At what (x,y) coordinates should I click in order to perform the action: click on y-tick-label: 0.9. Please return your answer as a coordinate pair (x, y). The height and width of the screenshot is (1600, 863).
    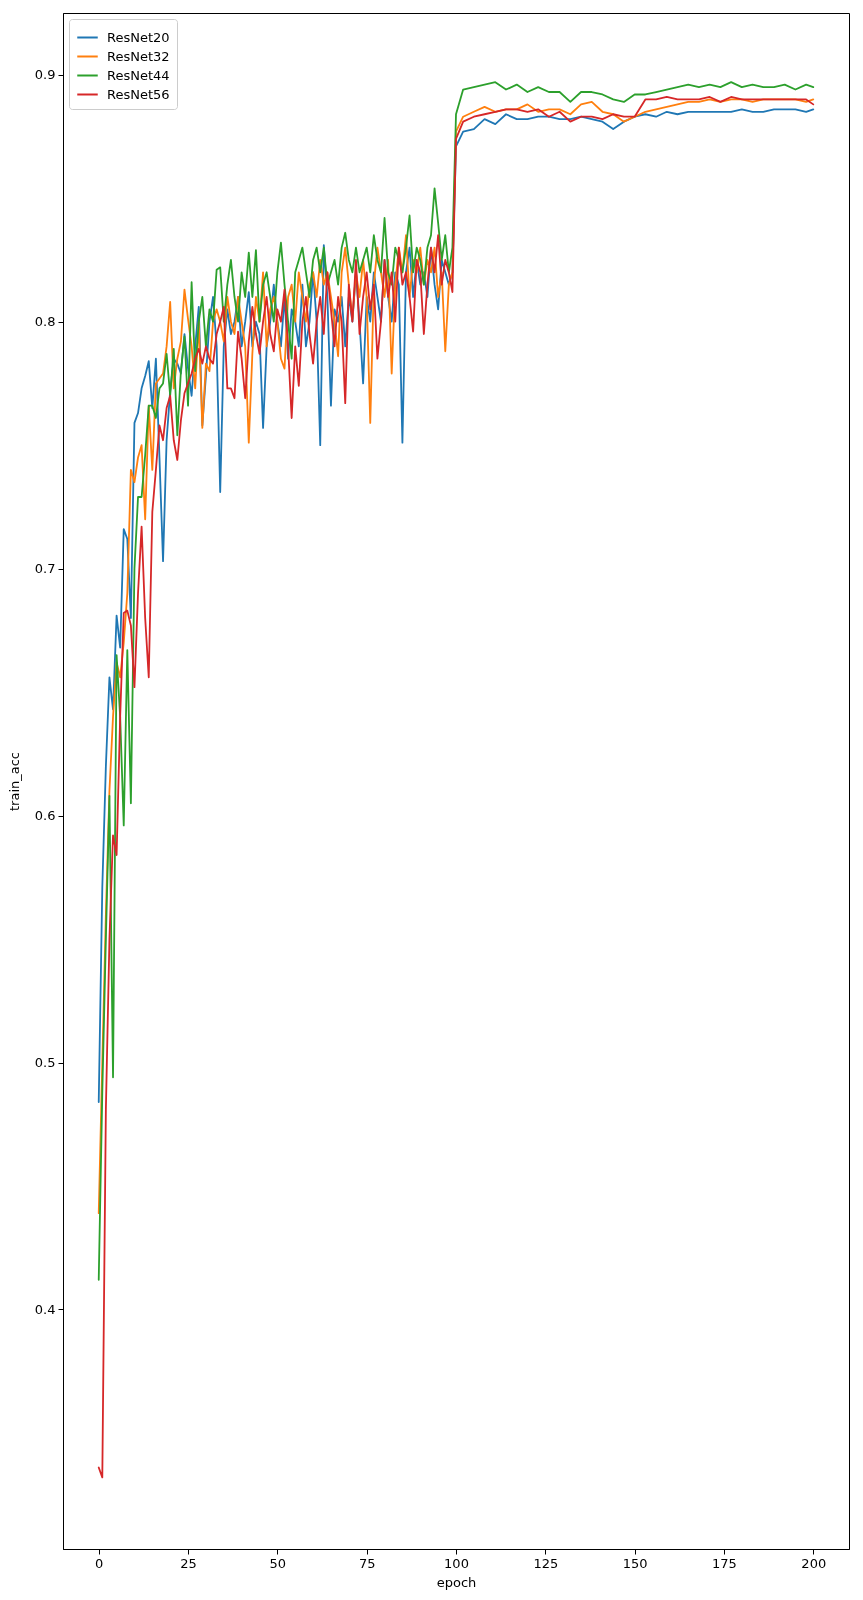
    Looking at the image, I should click on (45, 75).